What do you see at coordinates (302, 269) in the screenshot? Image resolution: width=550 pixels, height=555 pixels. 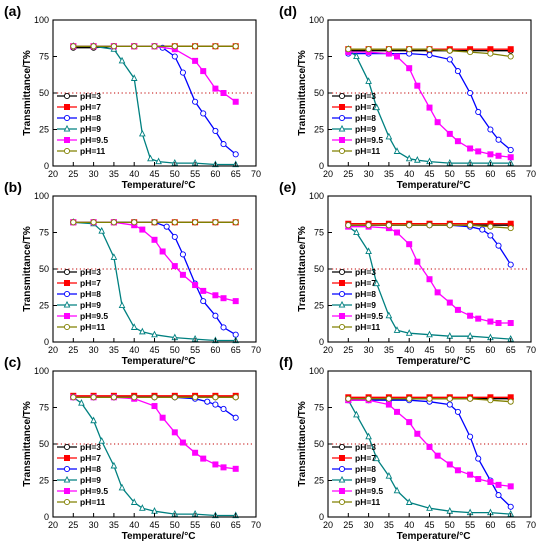 I see `y-axis-title: Transmittance/T%` at bounding box center [302, 269].